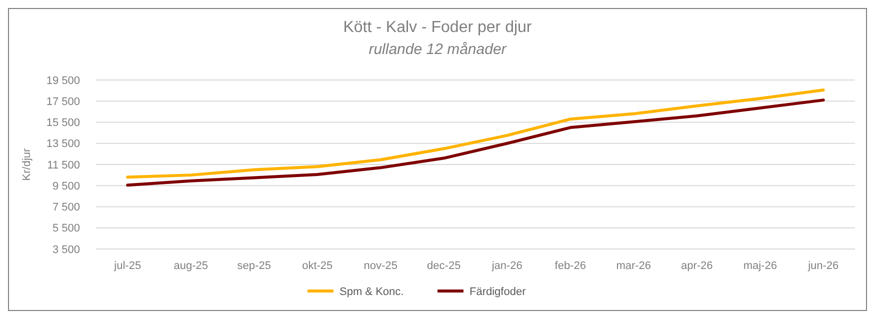 The image size is (875, 319). Describe the element at coordinates (498, 292) in the screenshot. I see `legend-label: Färdigfoder` at that location.